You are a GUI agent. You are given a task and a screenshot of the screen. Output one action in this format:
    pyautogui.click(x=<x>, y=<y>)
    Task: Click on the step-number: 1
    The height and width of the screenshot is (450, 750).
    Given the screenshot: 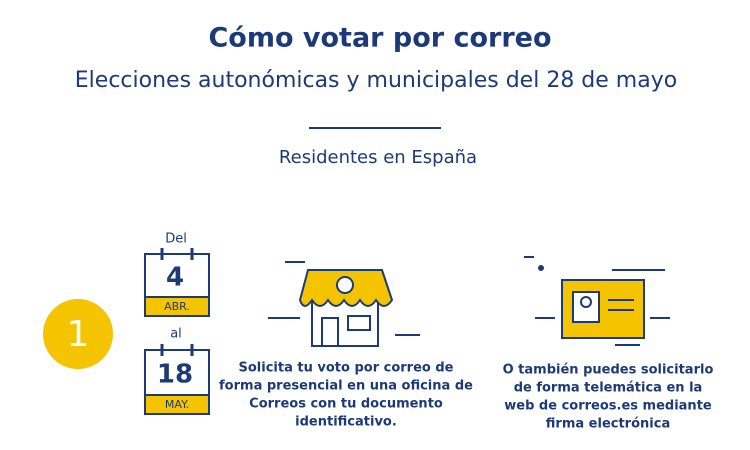 What is the action you would take?
    pyautogui.click(x=78, y=334)
    